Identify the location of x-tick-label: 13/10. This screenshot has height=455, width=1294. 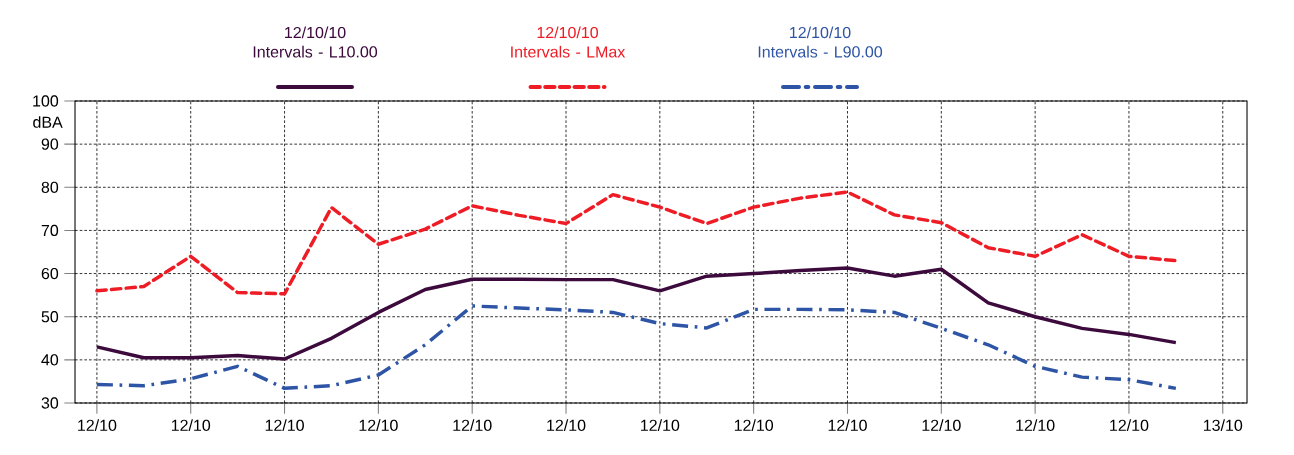
(1223, 425).